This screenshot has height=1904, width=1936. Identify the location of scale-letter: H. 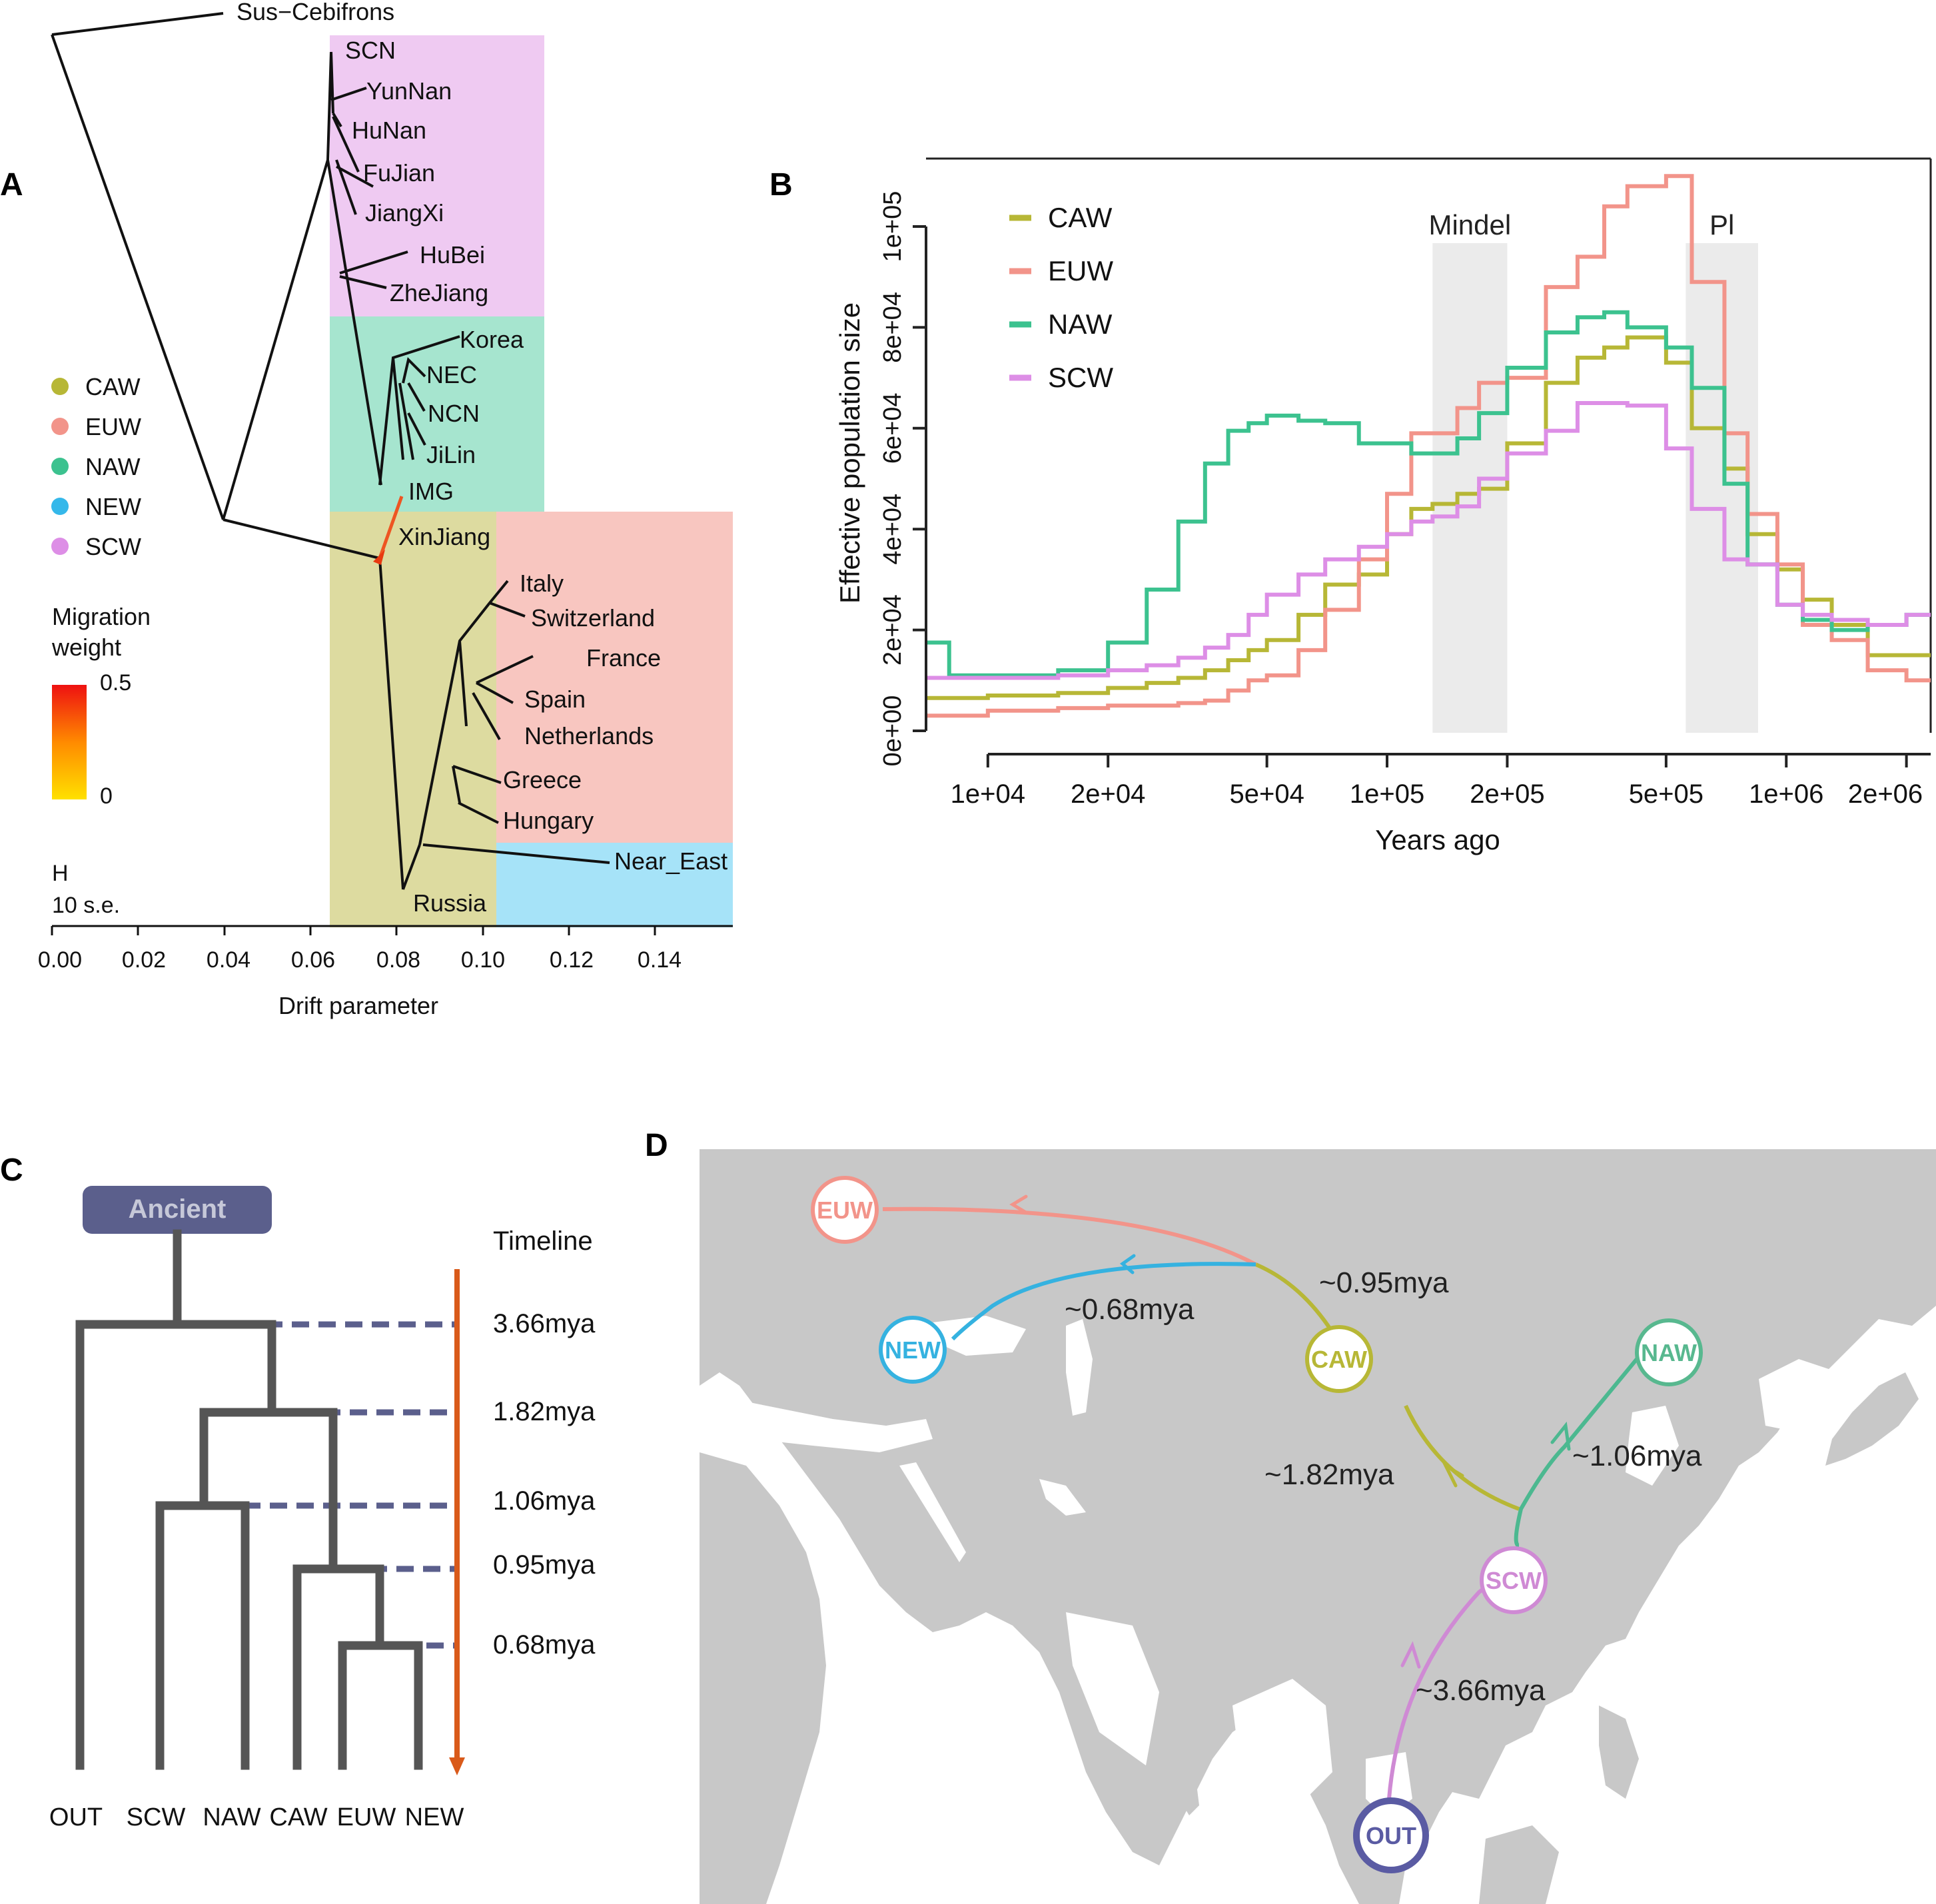
(60, 873).